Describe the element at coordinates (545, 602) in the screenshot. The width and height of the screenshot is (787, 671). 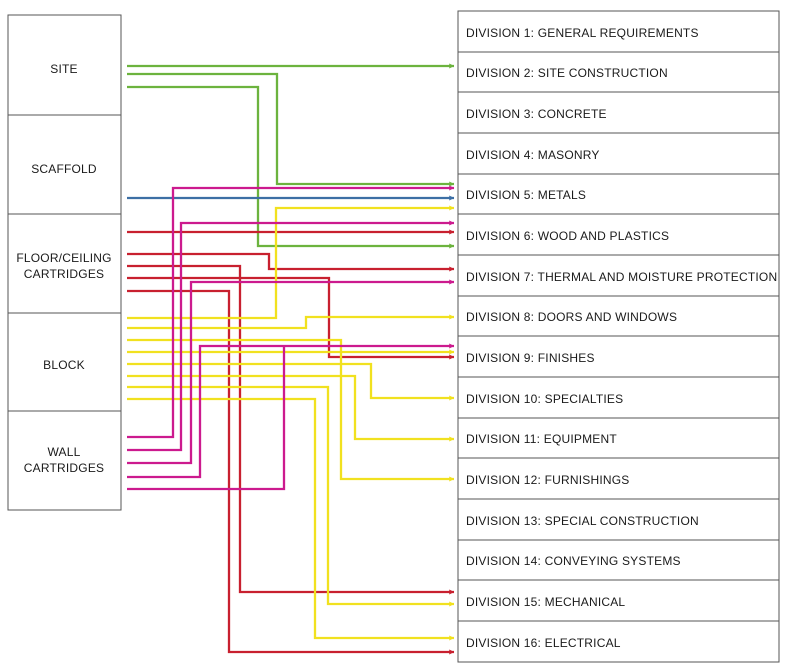
I see `division-label: DIVISION 15: MECHANICAL` at that location.